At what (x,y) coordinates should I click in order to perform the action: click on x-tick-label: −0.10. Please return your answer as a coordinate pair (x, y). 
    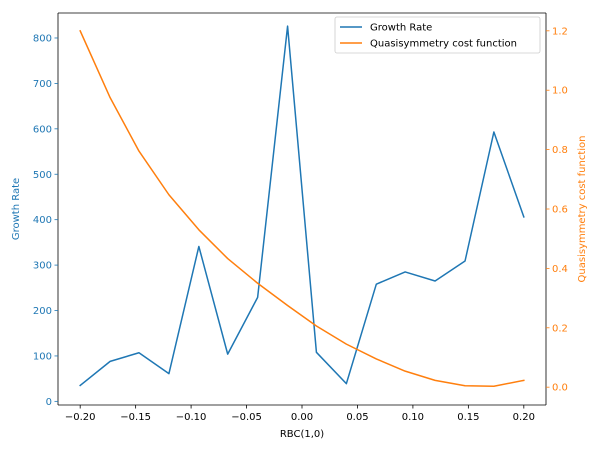
    Looking at the image, I should click on (191, 417).